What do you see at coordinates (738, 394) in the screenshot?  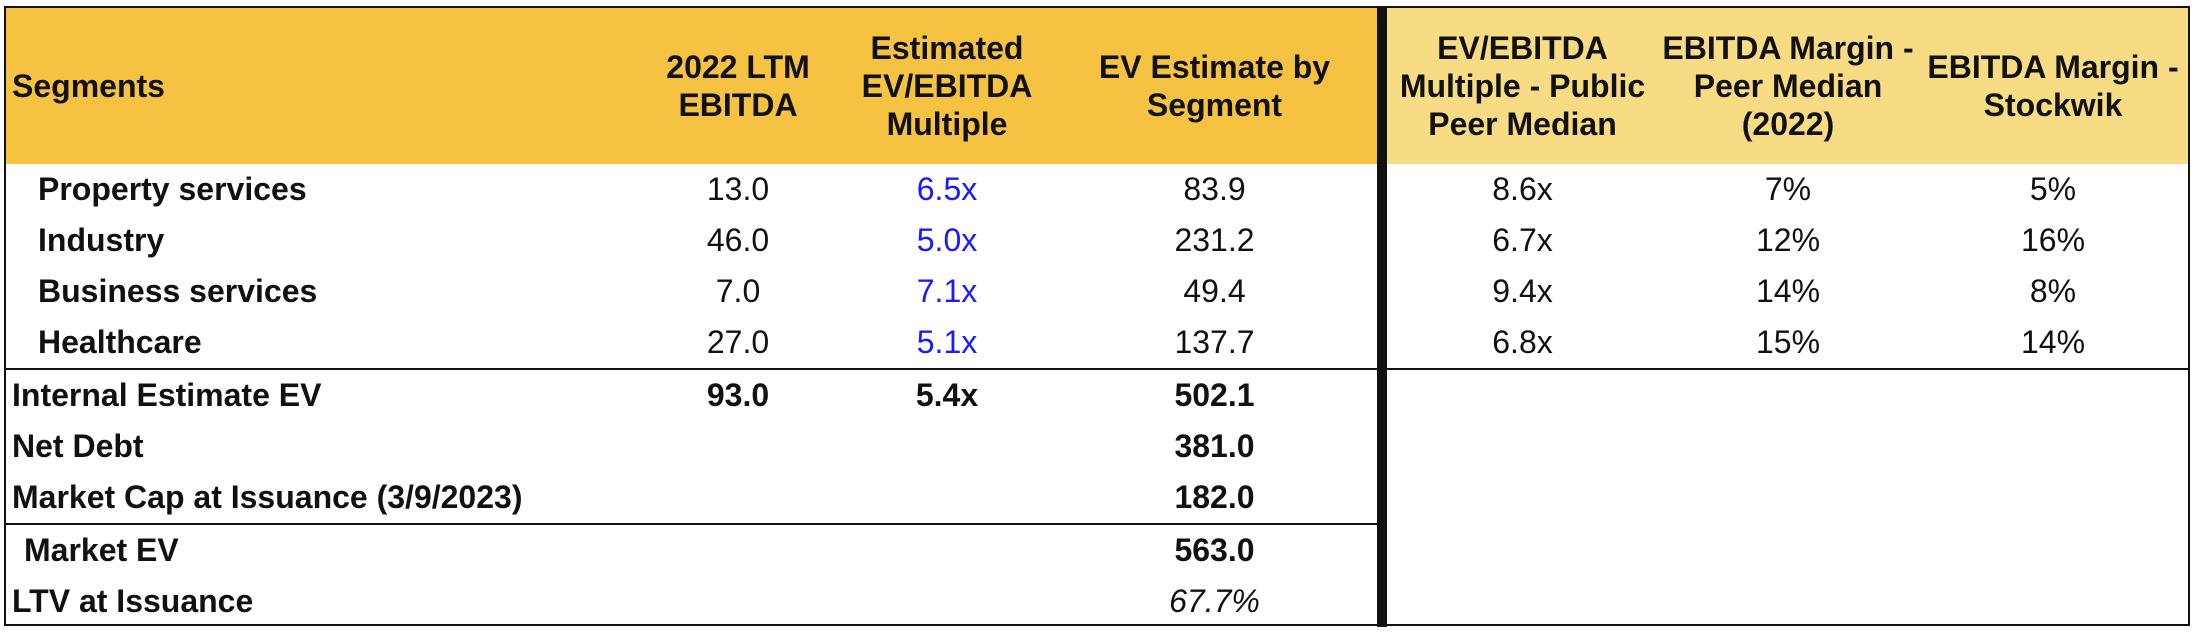 I see `internal-ev-ltm-ebitda: 93.0` at bounding box center [738, 394].